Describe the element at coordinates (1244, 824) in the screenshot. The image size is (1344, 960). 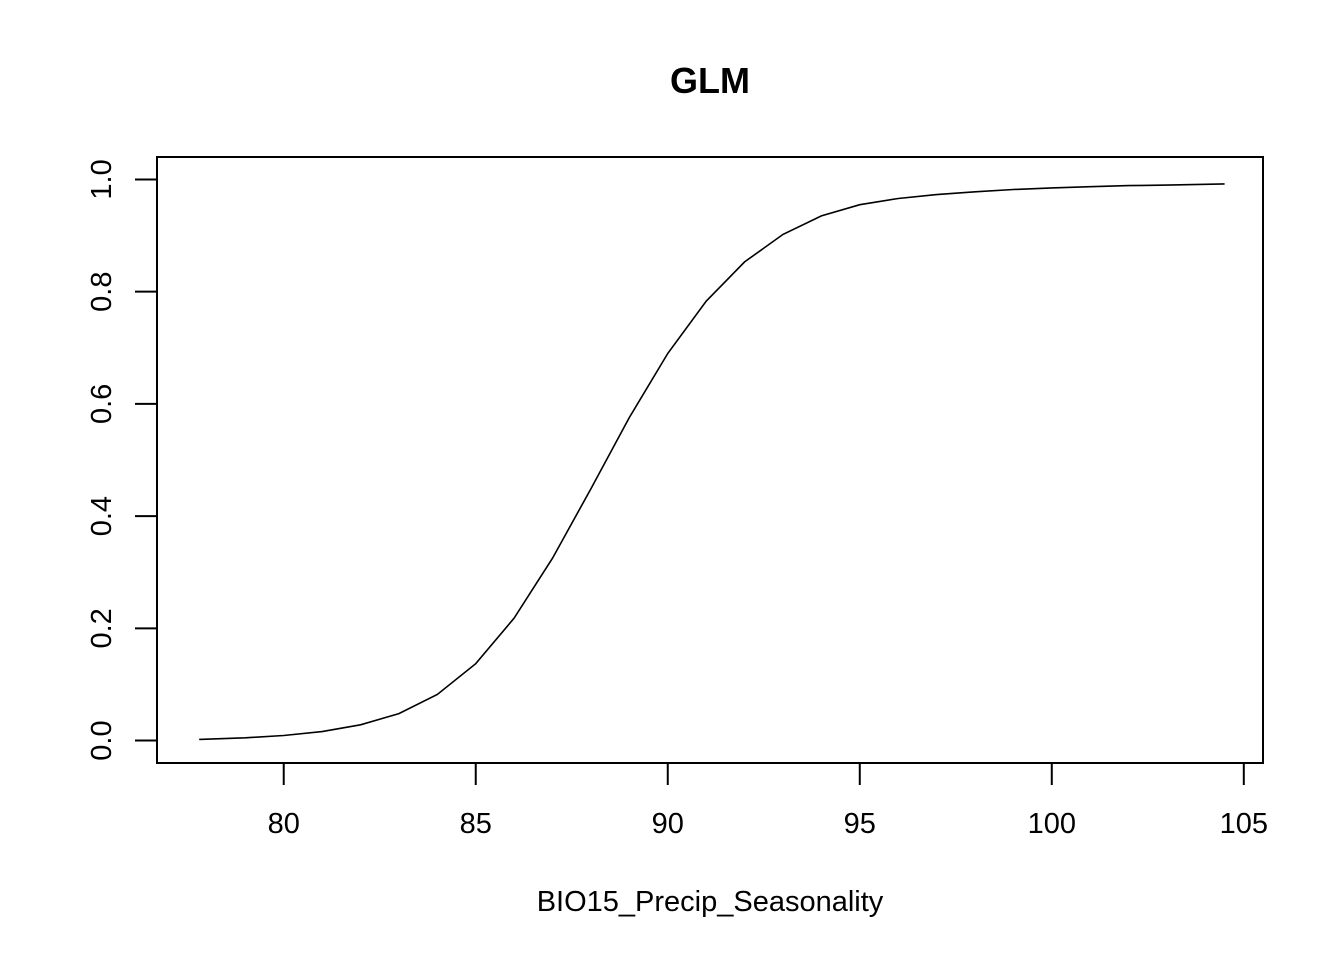
I see `x-tick-label: 105` at that location.